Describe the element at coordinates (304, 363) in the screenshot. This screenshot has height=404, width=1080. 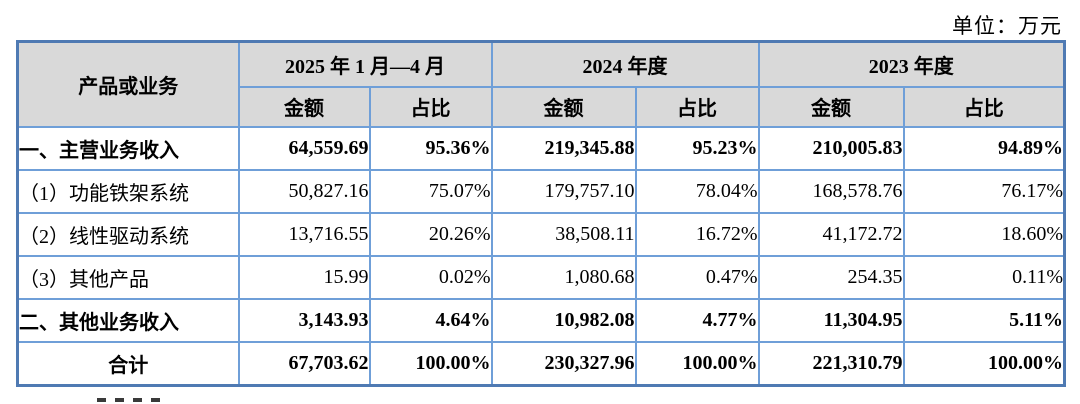
I see `amount-cell: 67,703.62` at that location.